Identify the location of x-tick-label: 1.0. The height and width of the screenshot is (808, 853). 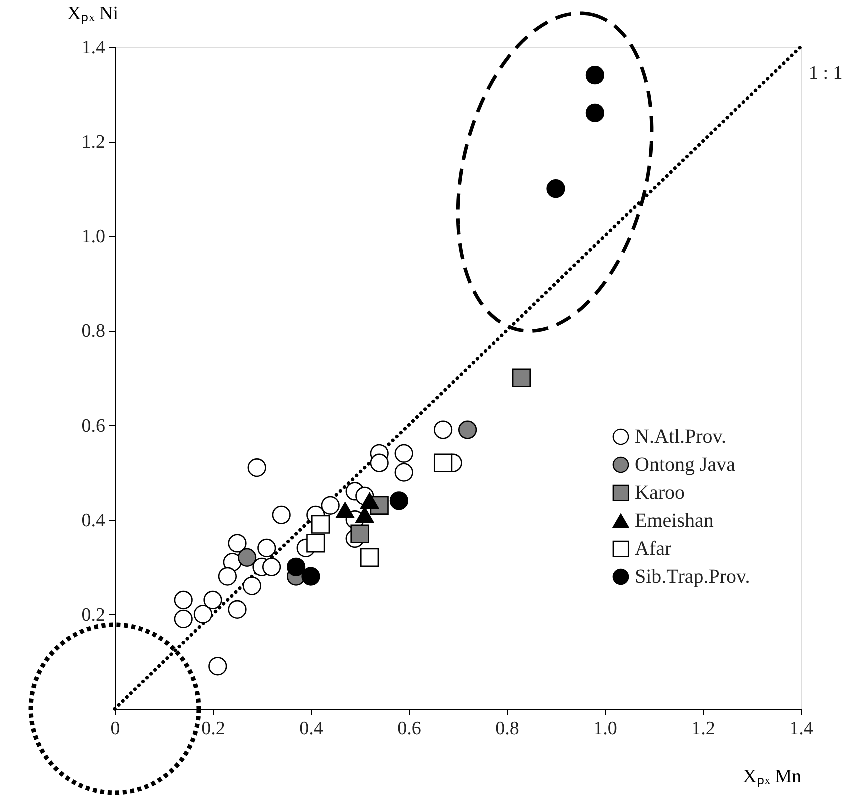
(606, 729).